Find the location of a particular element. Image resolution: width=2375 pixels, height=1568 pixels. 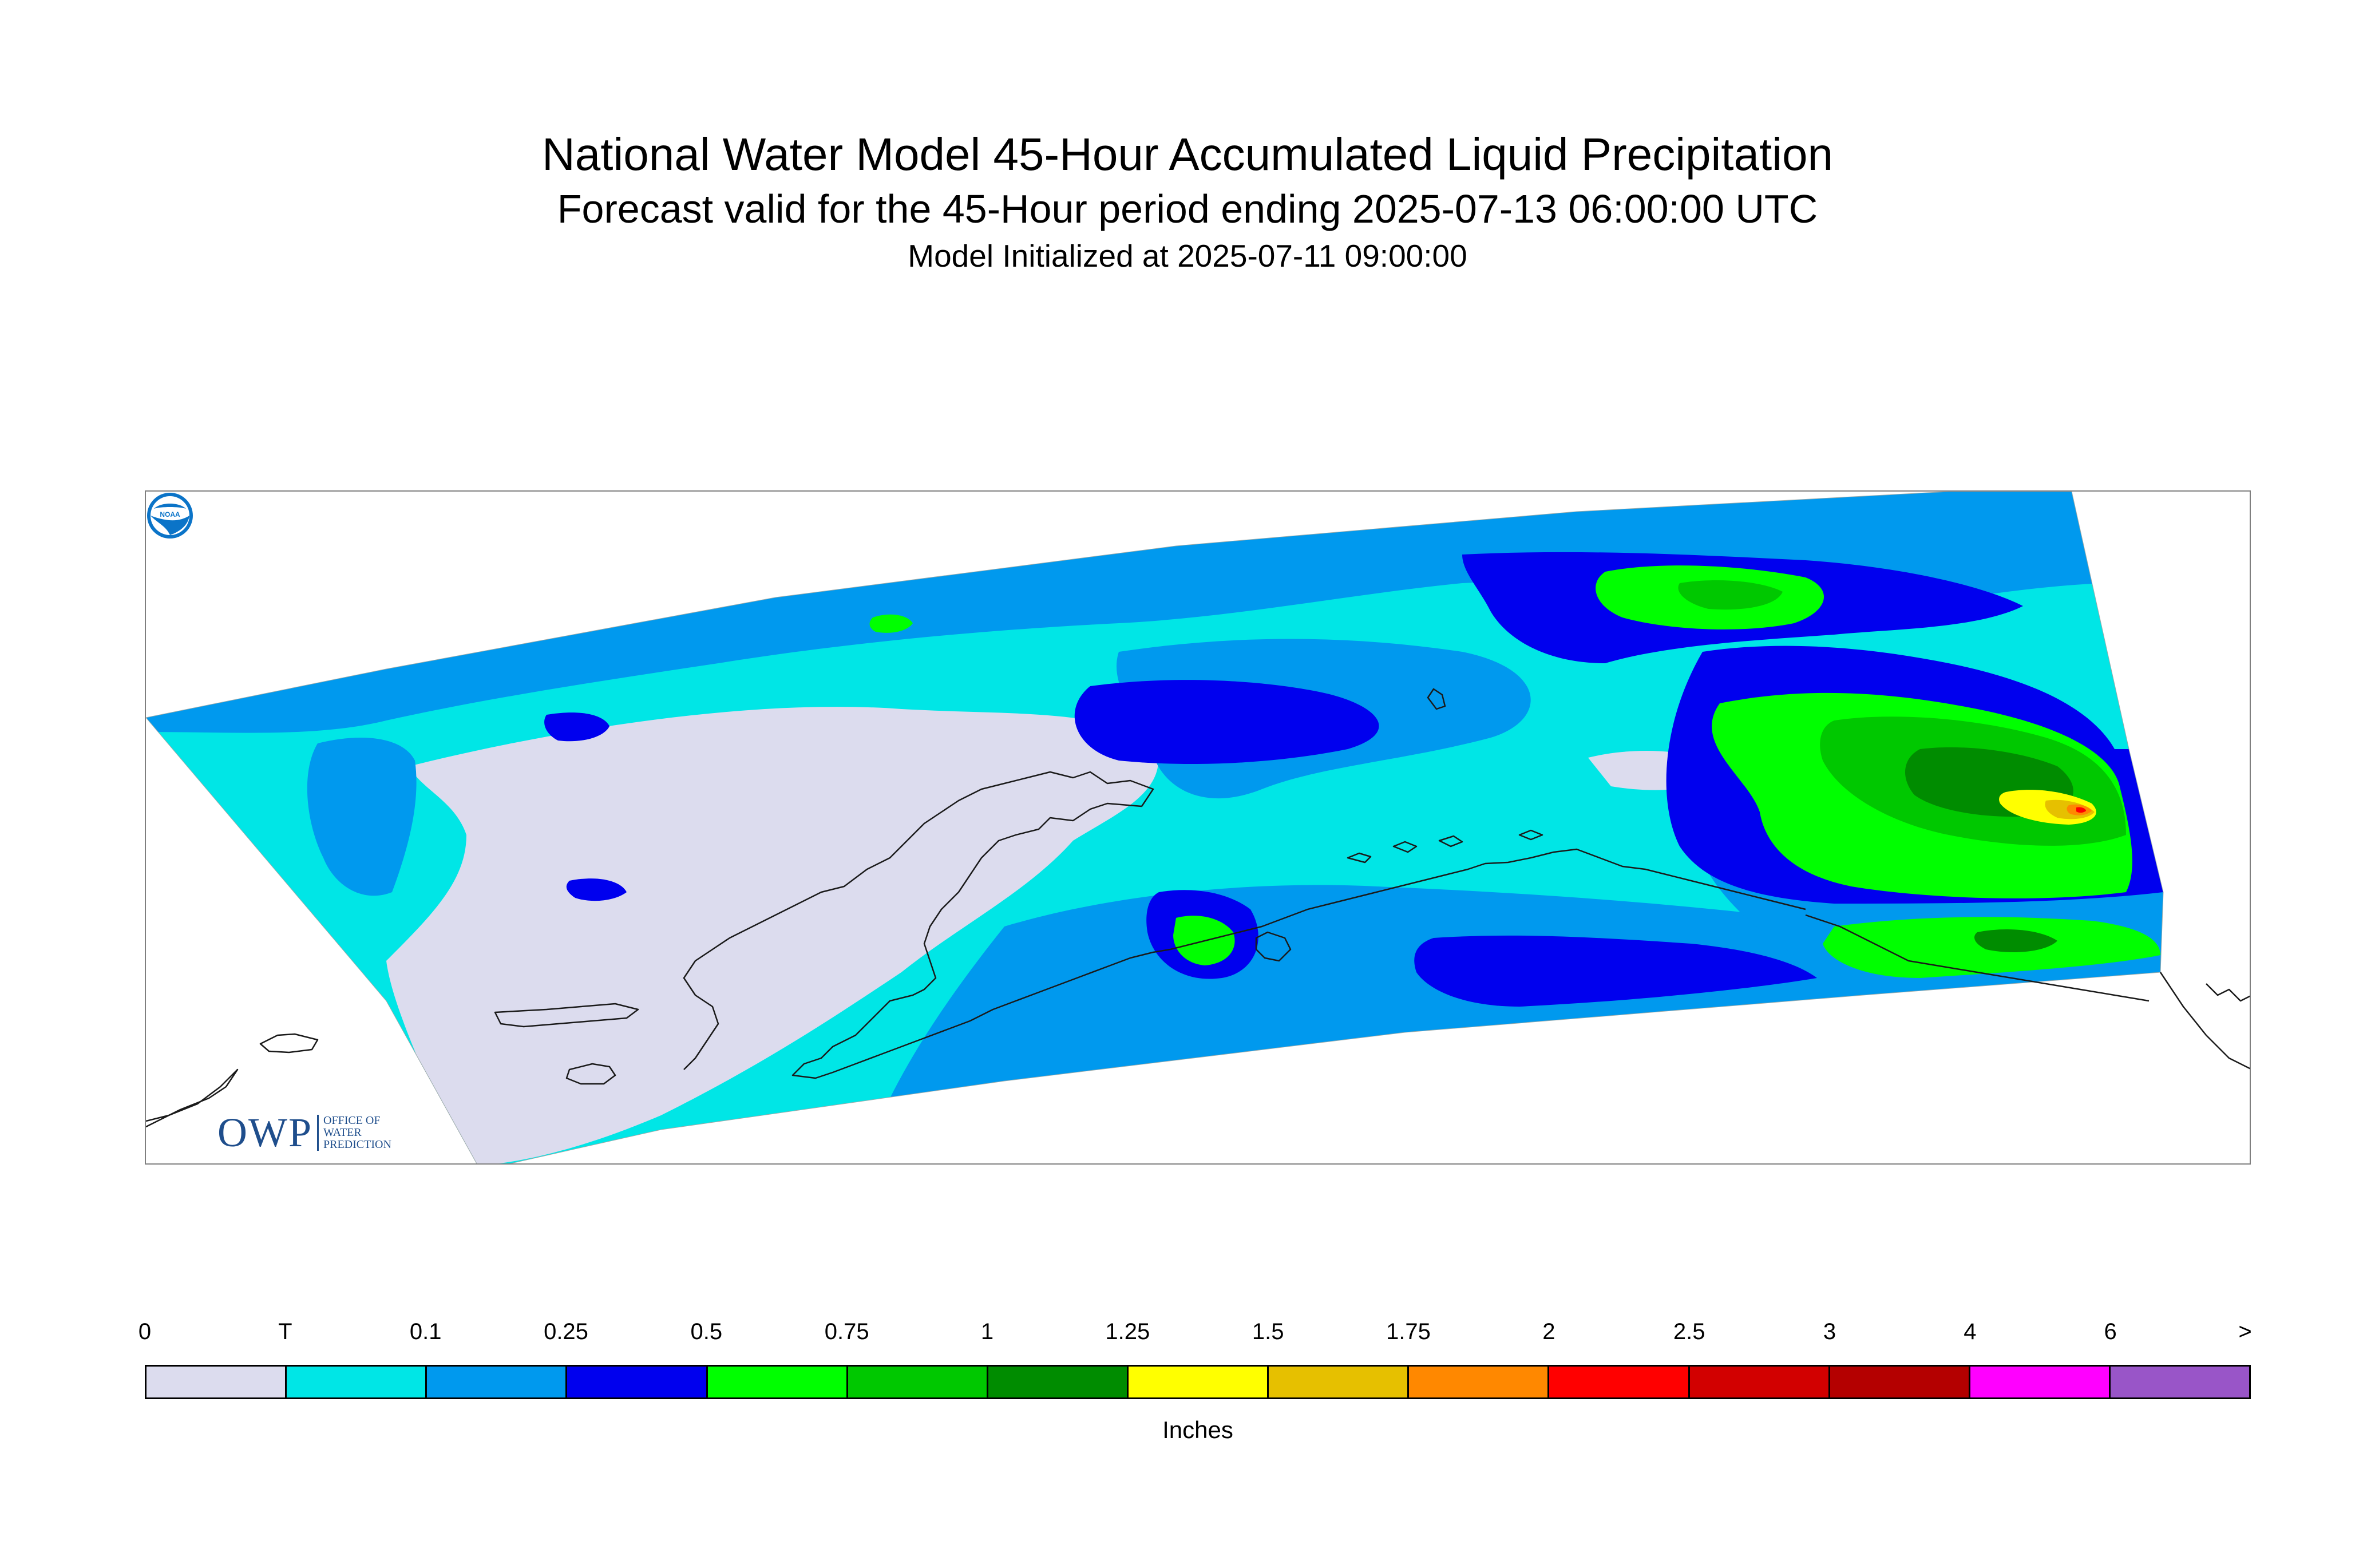

legend-label: 2 is located at coordinates (1549, 1331).